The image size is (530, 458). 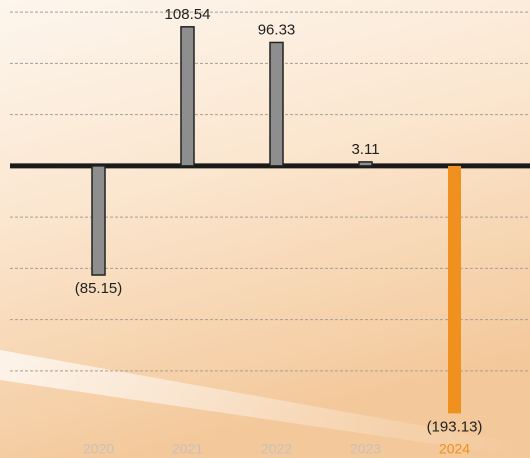 I want to click on x-tick-label: 2024, so click(x=454, y=449).